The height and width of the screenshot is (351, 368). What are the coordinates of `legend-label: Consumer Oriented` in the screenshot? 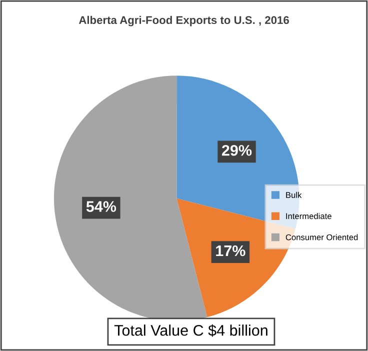 It's located at (322, 237).